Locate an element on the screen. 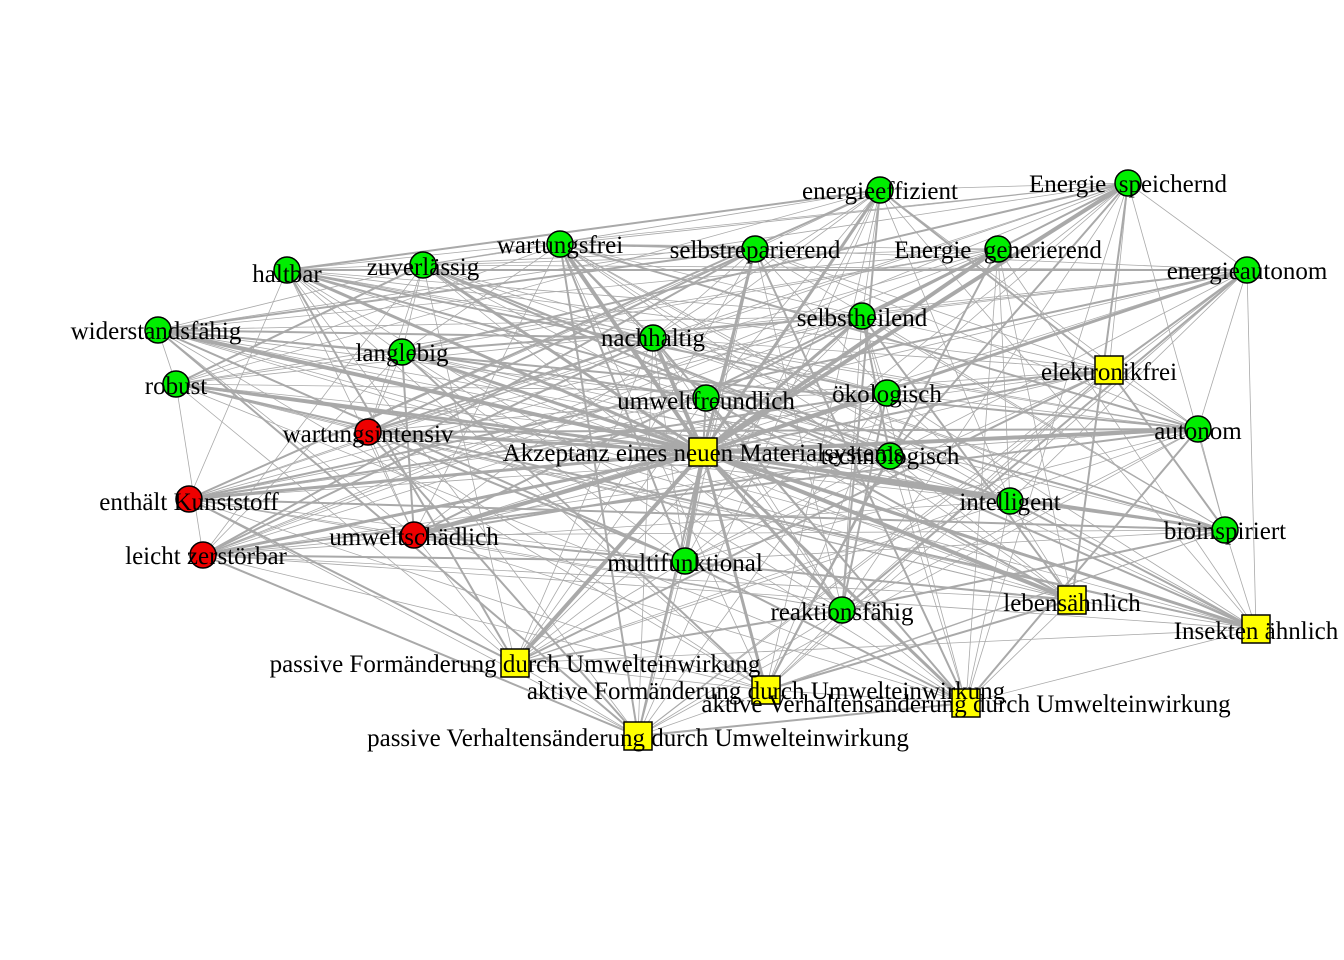 The width and height of the screenshot is (1344, 960). node-energieeffizient is located at coordinates (880, 190).